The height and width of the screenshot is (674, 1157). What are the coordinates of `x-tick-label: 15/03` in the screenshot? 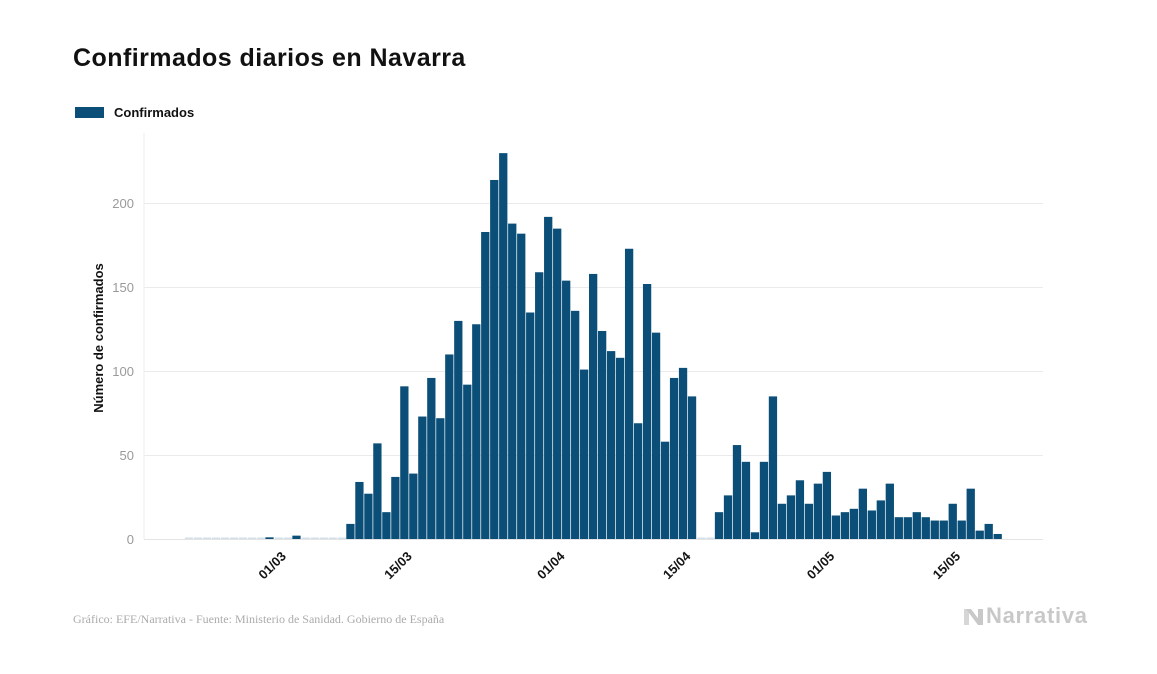 It's located at (398, 566).